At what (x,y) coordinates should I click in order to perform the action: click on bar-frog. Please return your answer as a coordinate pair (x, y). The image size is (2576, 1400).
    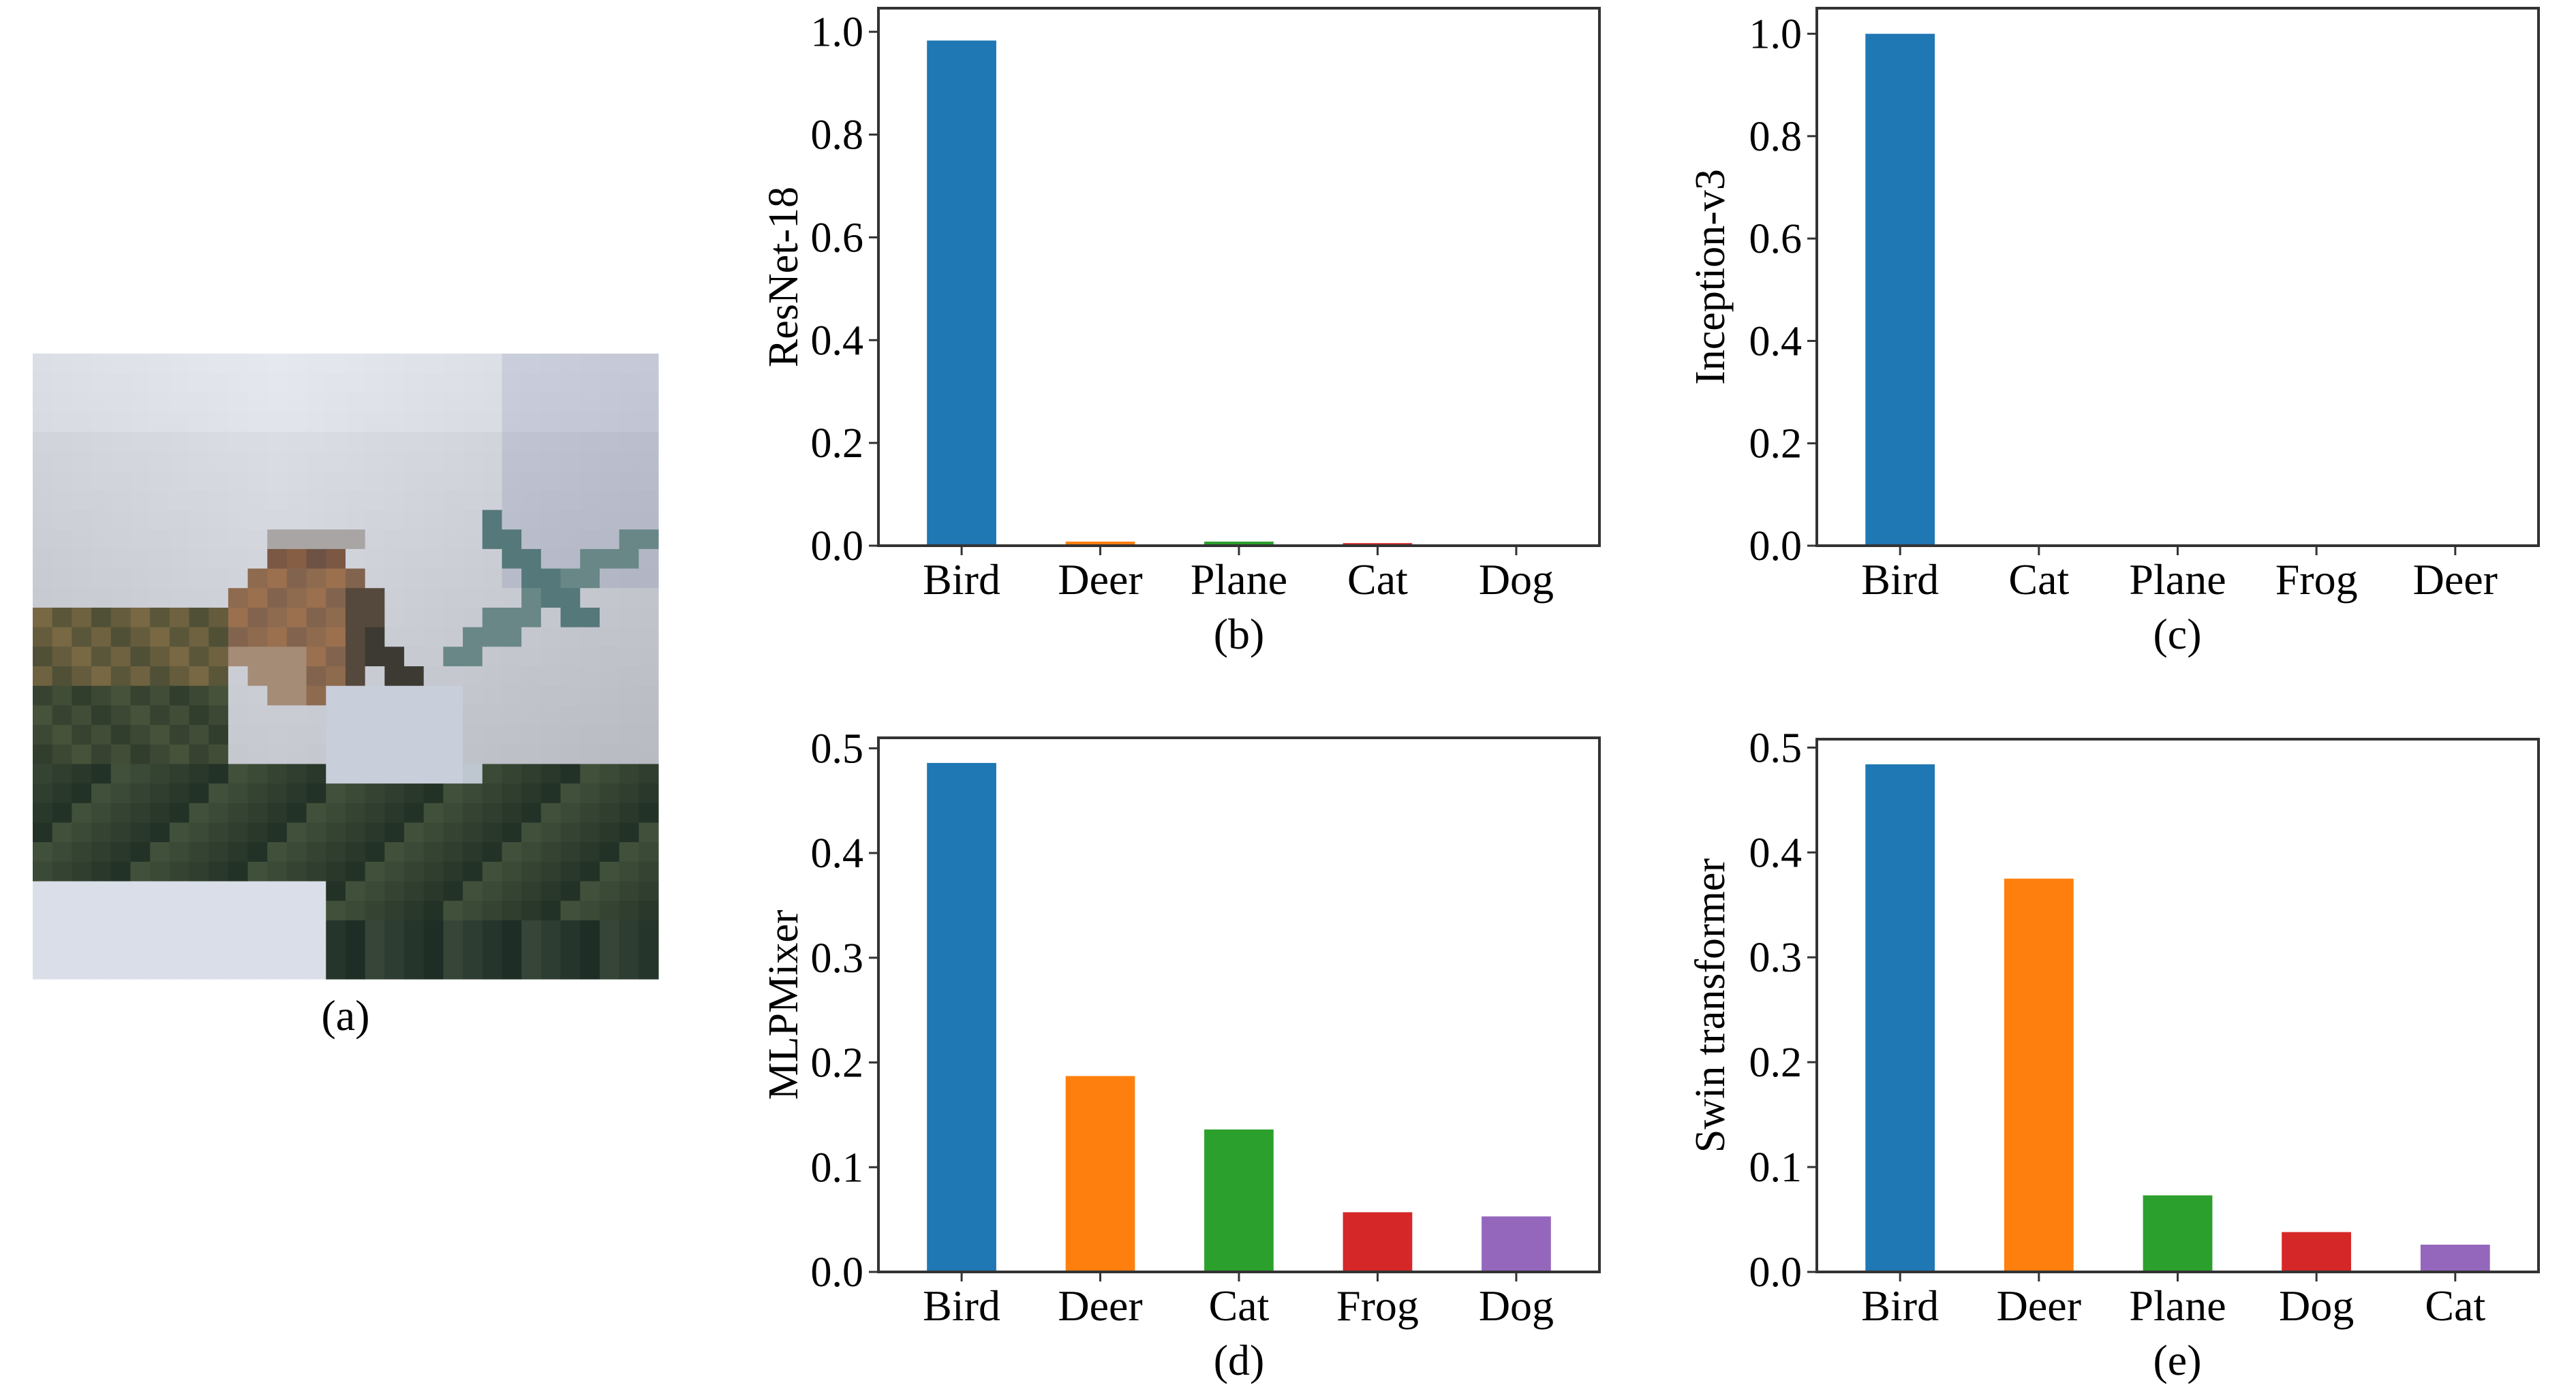
    Looking at the image, I should click on (1378, 1242).